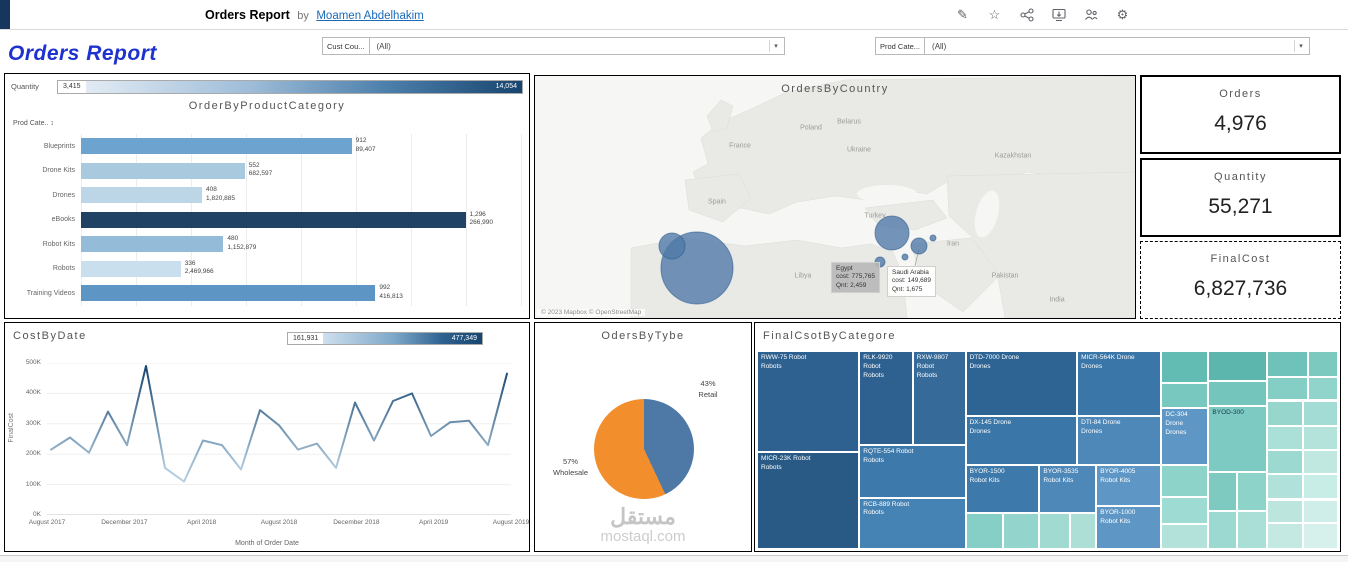 Image resolution: width=1348 pixels, height=562 pixels. I want to click on treemap-cell: BYOR-3535 Robot Kits, so click(1068, 489).